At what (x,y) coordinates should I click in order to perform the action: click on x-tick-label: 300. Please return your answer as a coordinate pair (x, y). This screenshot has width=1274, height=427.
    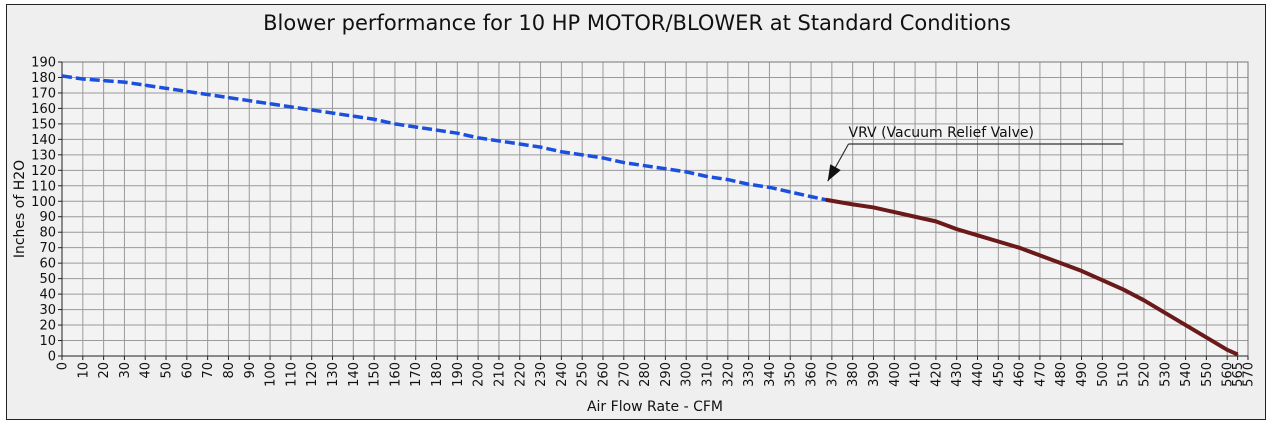
    Looking at the image, I should click on (687, 374).